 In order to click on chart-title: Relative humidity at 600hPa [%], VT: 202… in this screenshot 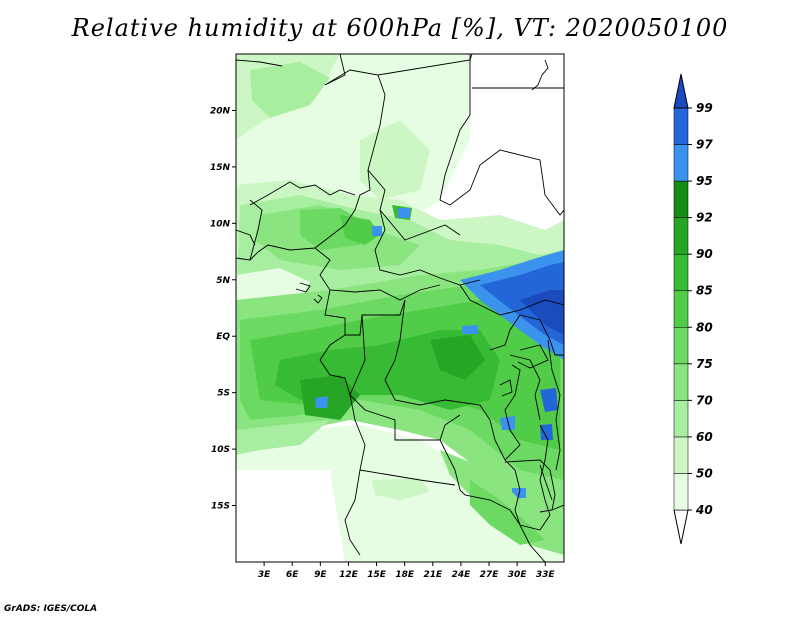, I will do `click(400, 28)`.